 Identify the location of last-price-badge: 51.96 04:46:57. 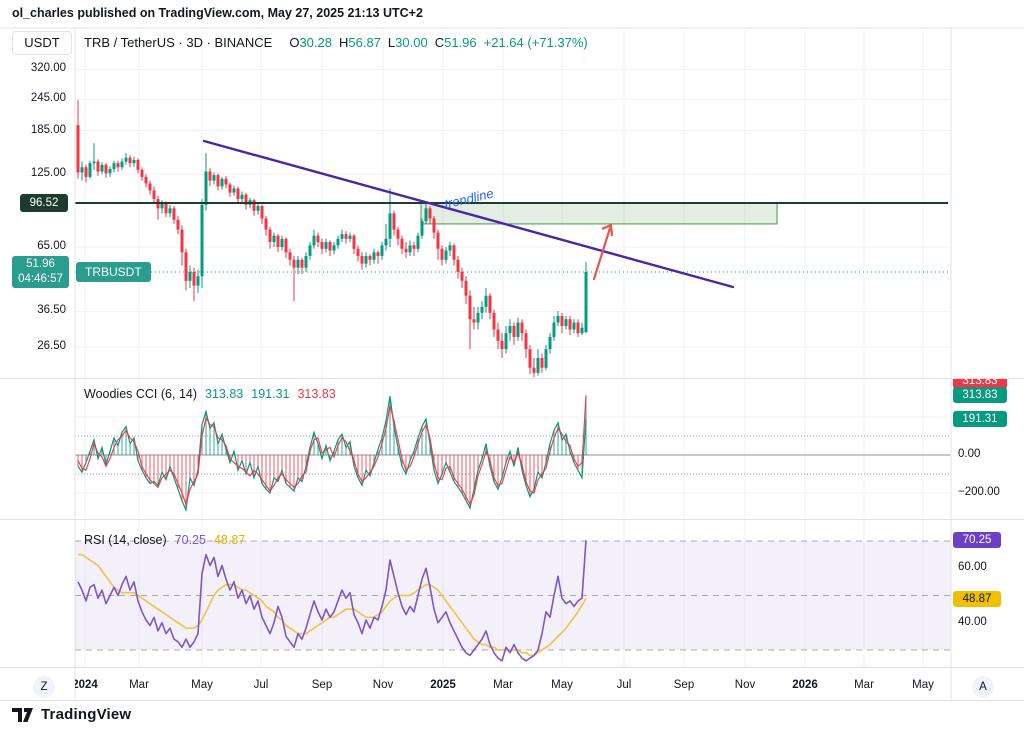
(40, 271).